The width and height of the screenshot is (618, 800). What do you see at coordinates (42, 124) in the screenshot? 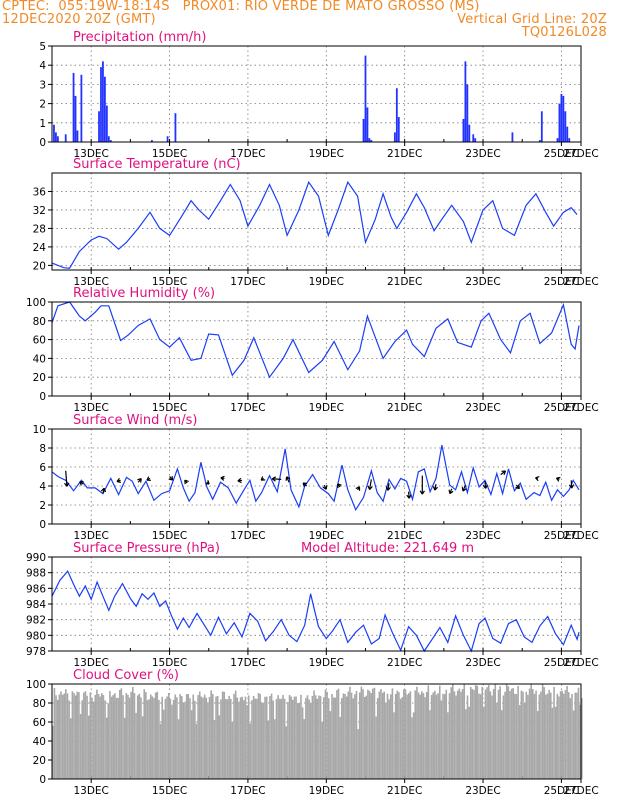
I see `y-tick-label: 1` at bounding box center [42, 124].